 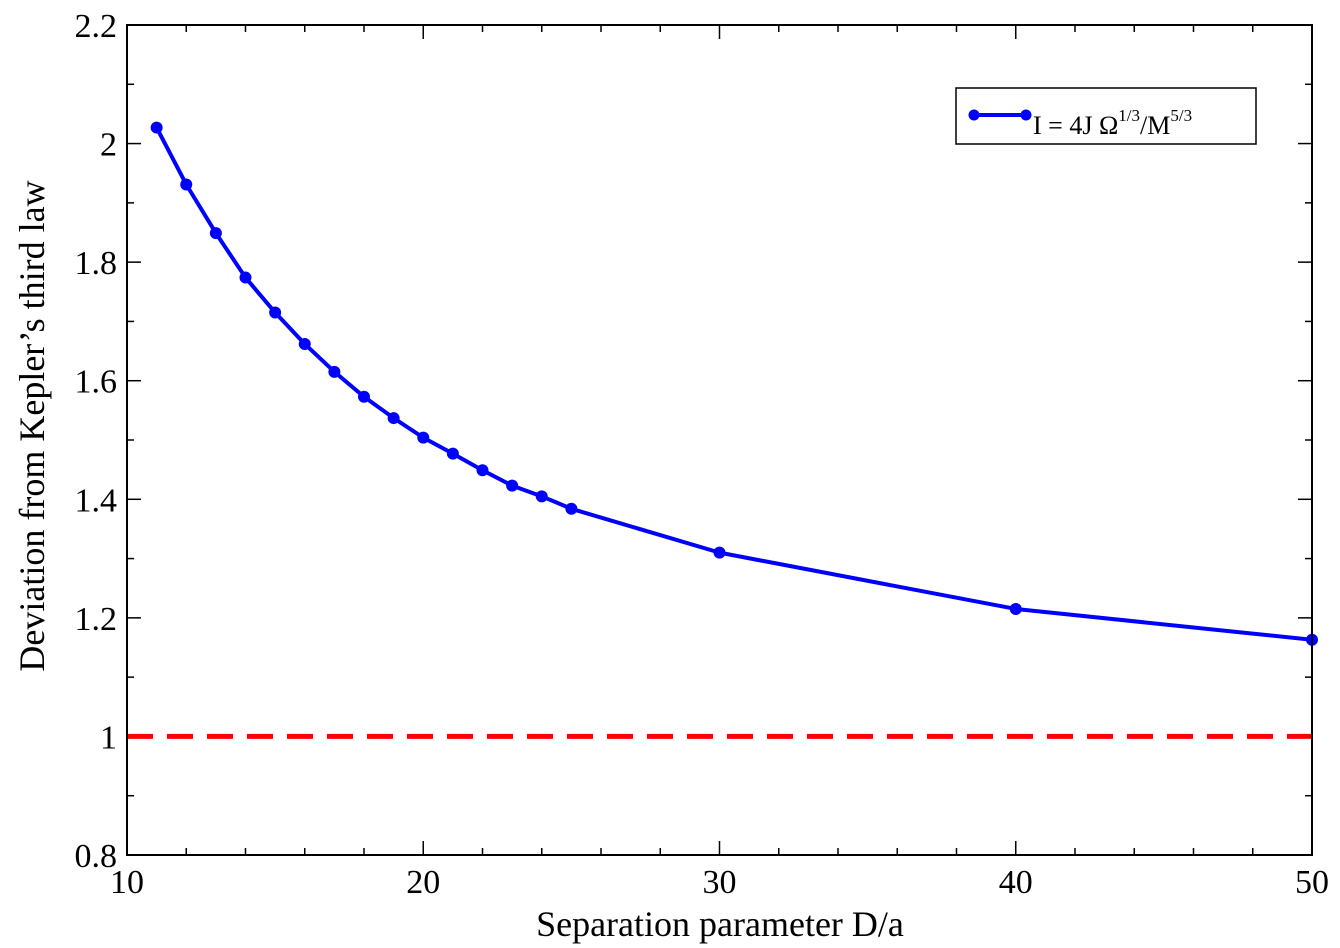 I want to click on legend-label: I = 4J Ω1/3/M5/3, so click(x=1112, y=123).